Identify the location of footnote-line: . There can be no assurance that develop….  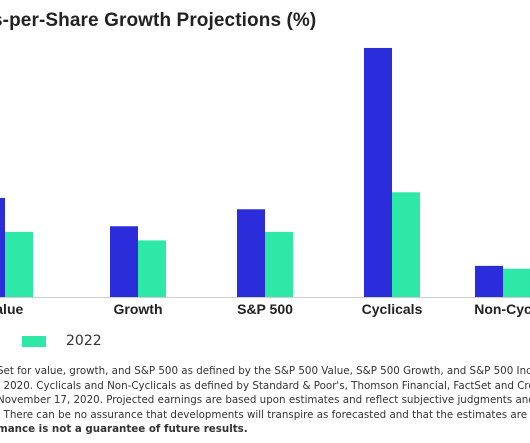
(265, 414).